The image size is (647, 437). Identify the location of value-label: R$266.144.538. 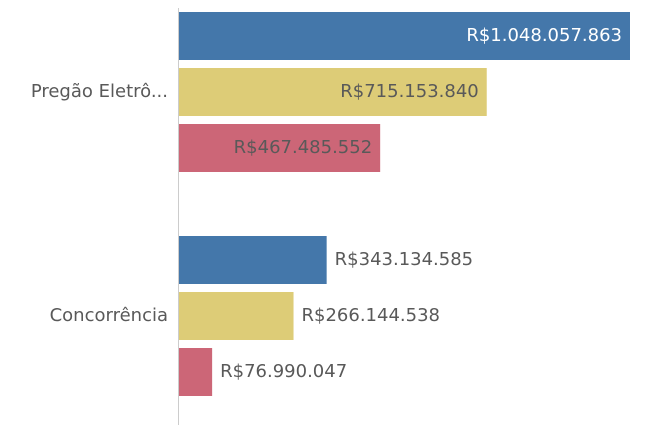
(371, 315).